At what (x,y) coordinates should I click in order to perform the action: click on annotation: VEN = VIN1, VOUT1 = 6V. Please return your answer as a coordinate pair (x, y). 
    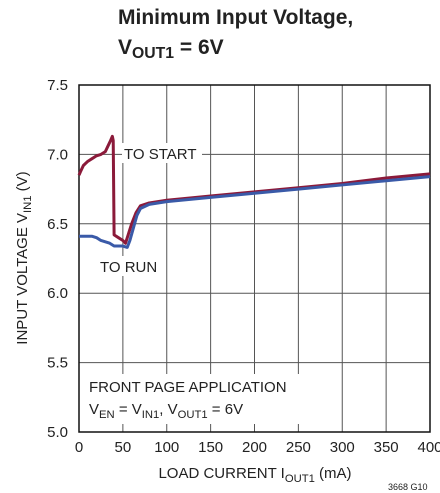
    Looking at the image, I should click on (166, 411).